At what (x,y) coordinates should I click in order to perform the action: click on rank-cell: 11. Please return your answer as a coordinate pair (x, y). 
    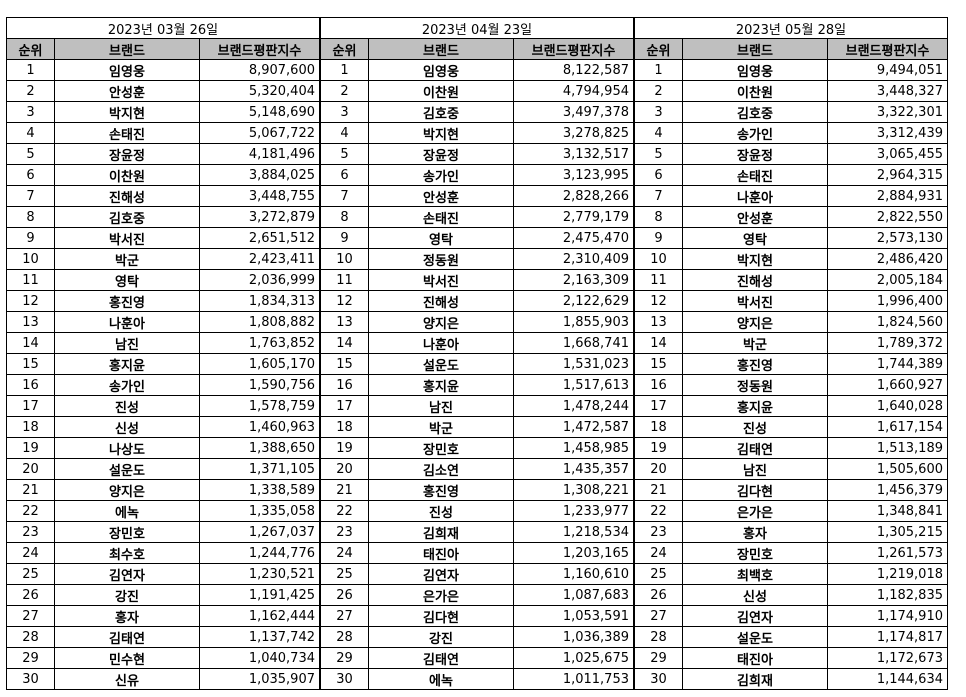
    Looking at the image, I should click on (344, 280).